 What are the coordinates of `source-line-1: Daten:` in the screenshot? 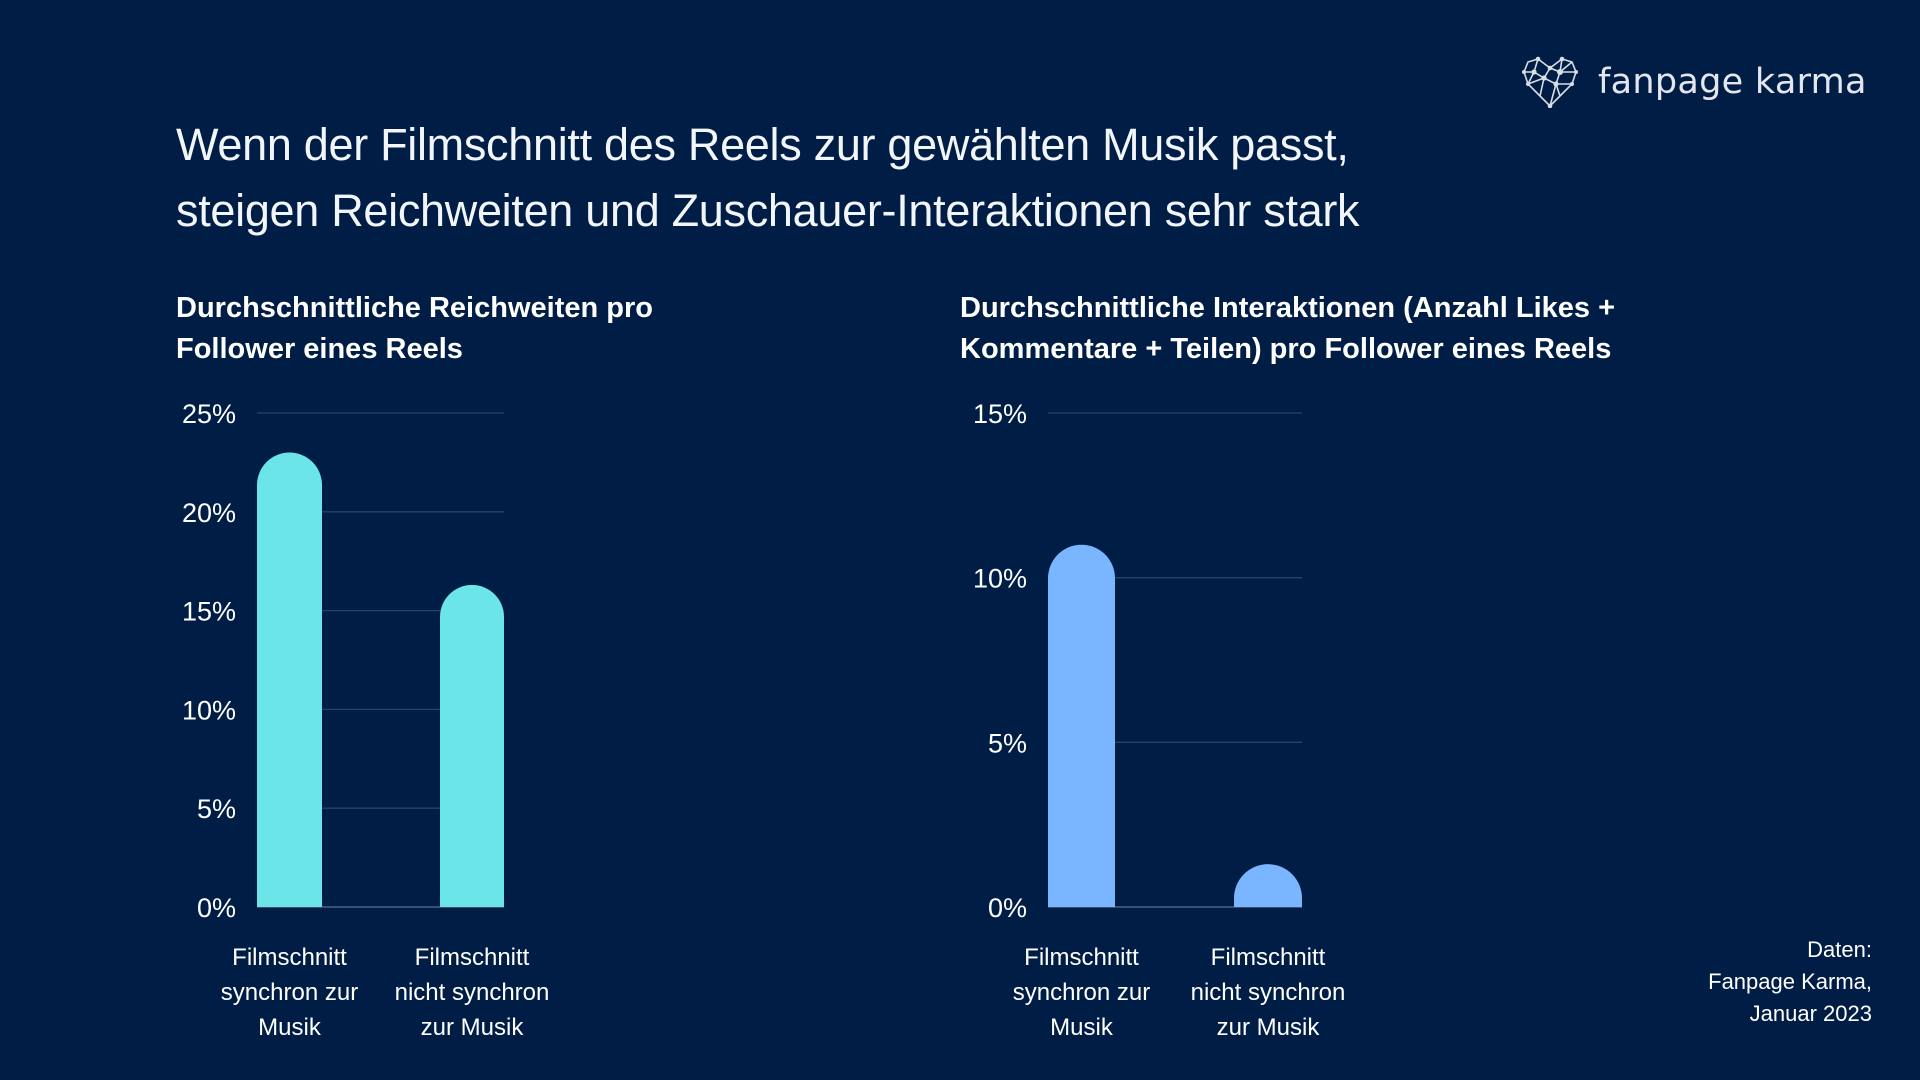 It's located at (1839, 949).